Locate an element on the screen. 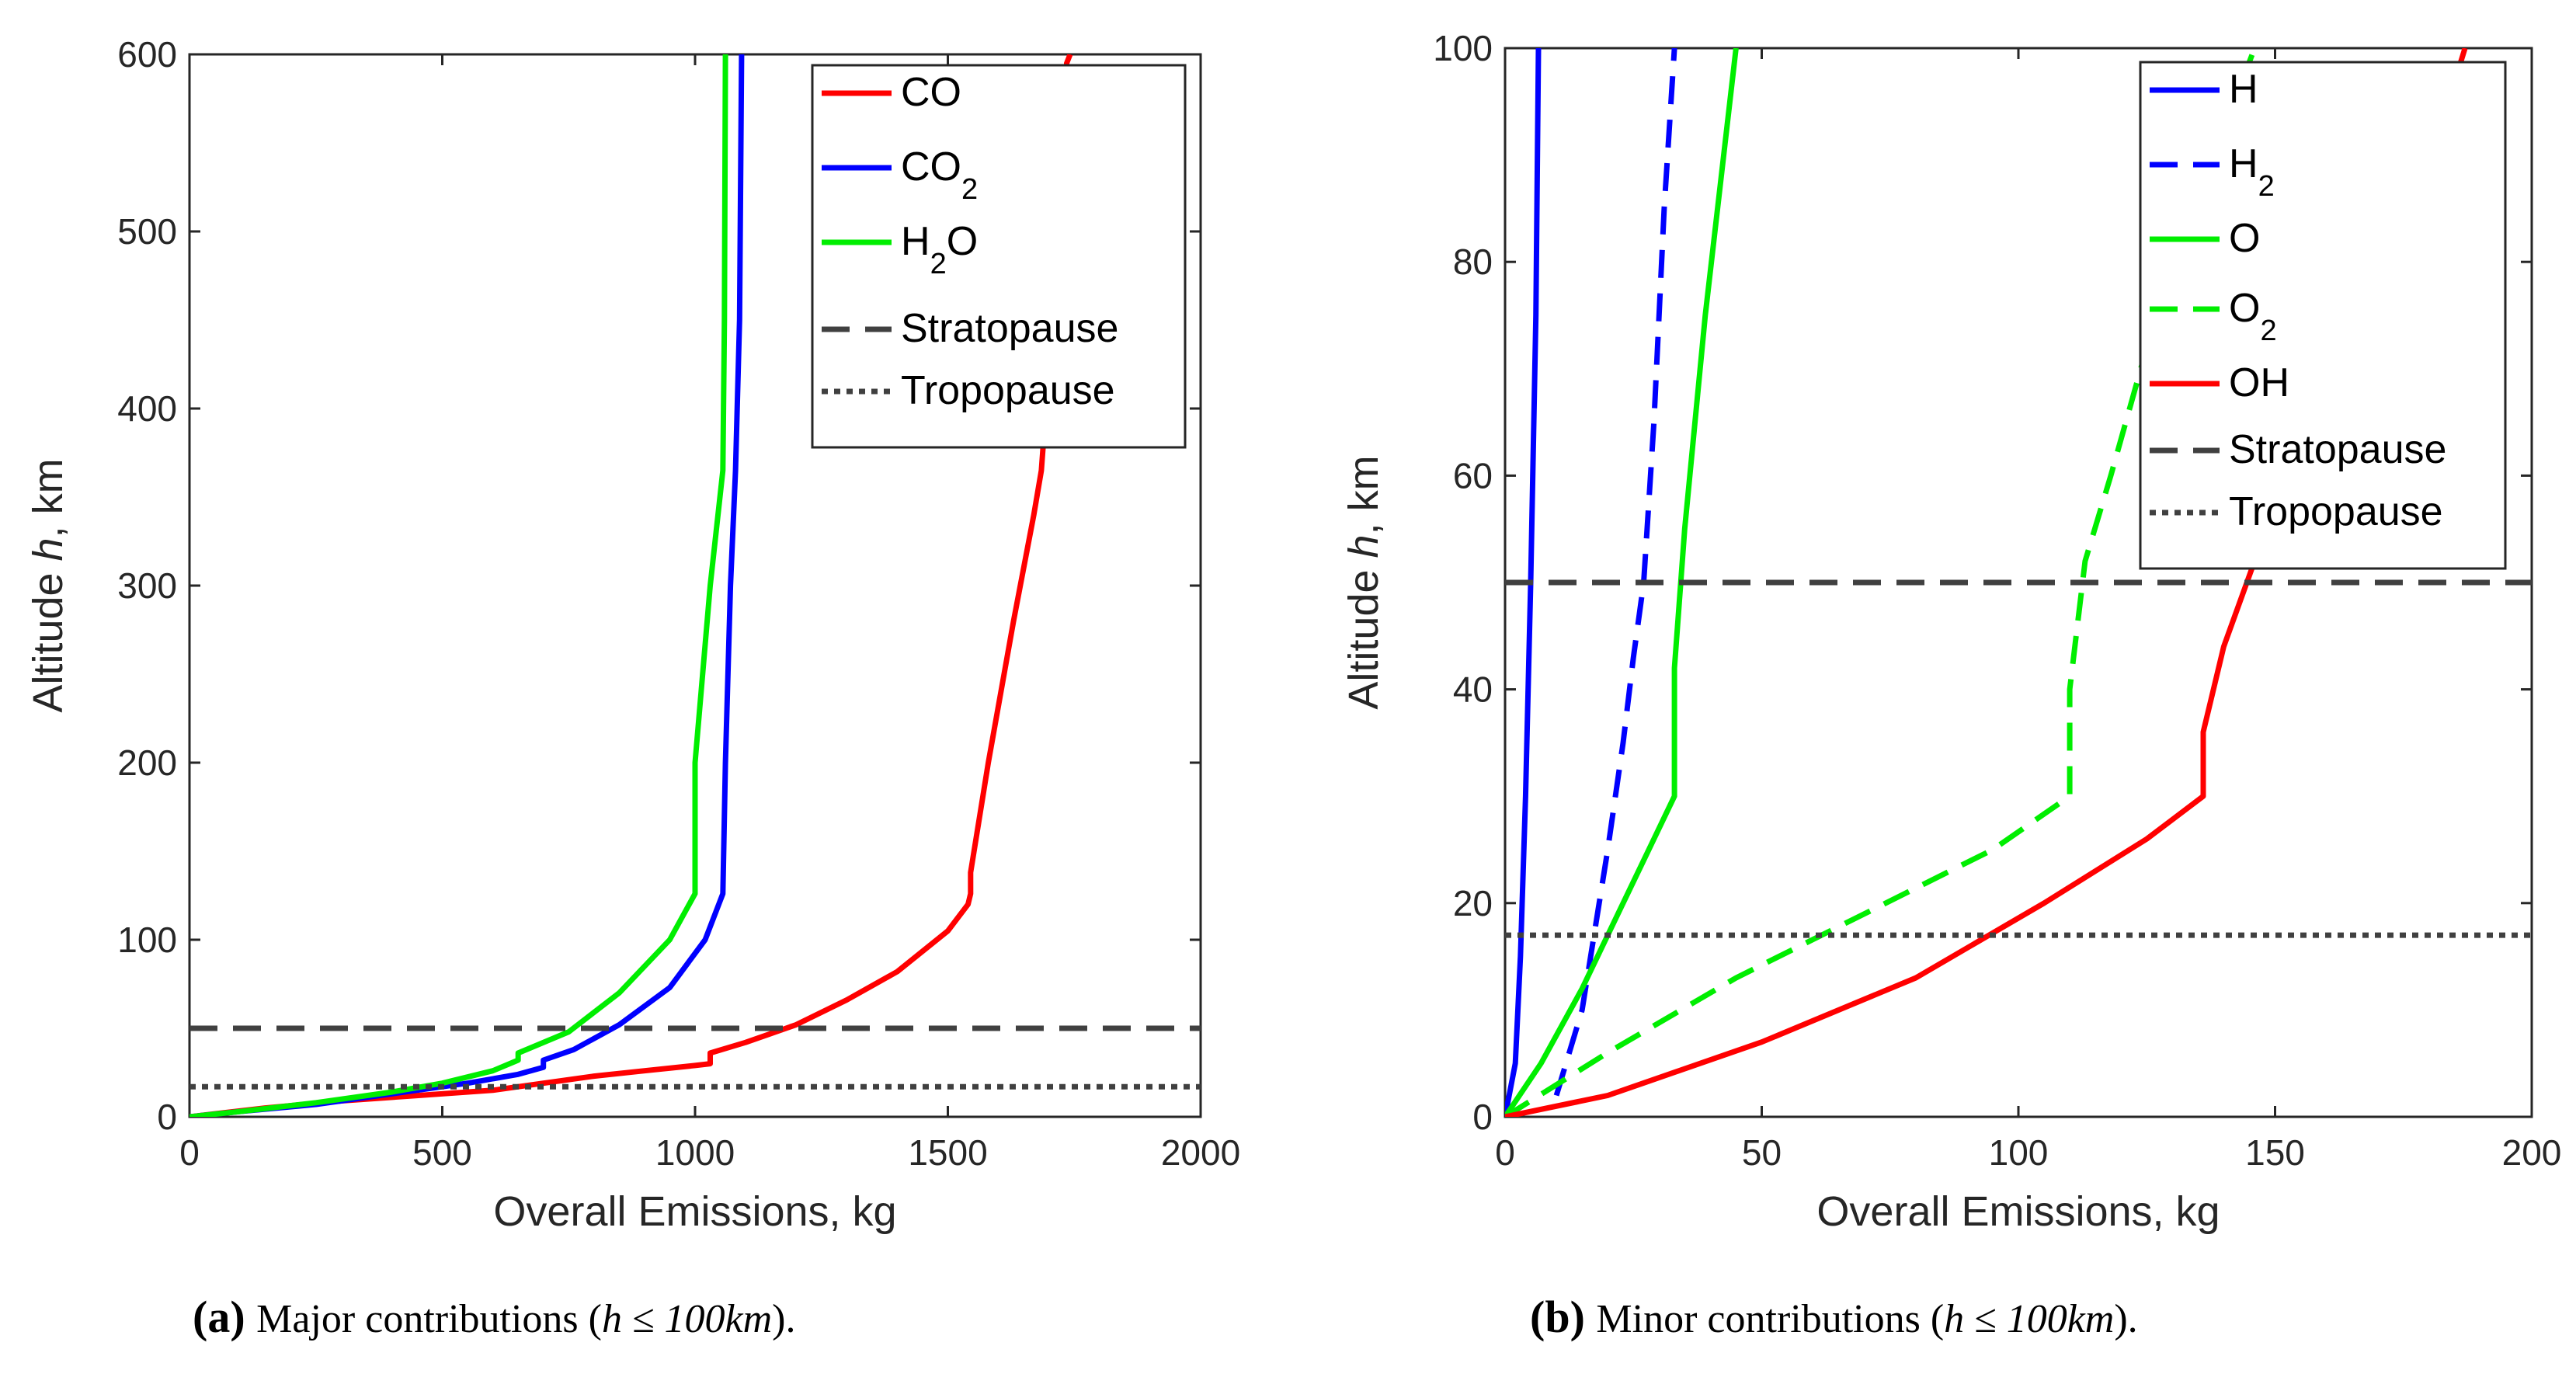  y-tick-label: 400 is located at coordinates (147, 408).